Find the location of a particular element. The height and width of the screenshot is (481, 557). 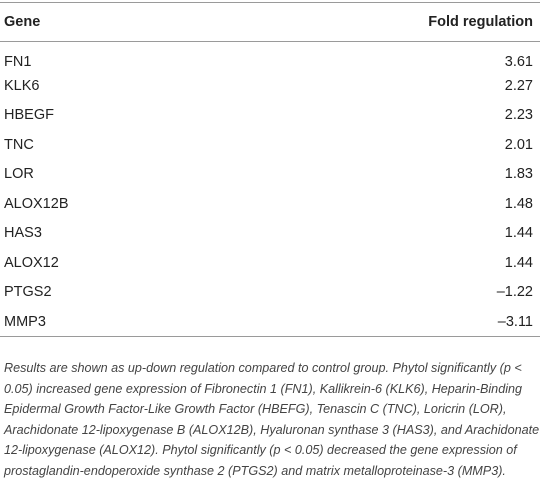

table-row: TNC 2.01 is located at coordinates (270, 145).